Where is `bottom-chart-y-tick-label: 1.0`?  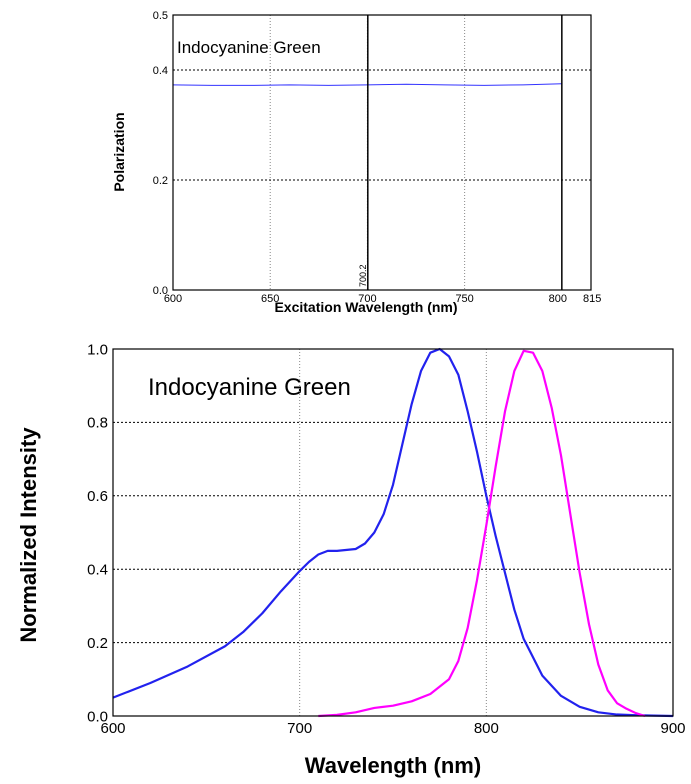
bottom-chart-y-tick-label: 1.0 is located at coordinates (97, 349).